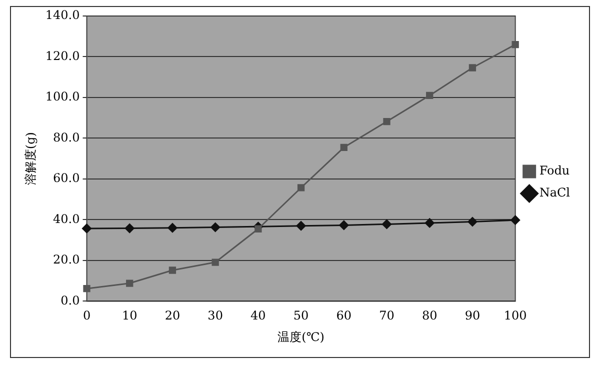 The width and height of the screenshot is (600, 369). I want to click on x-tick-label: 70, so click(386, 315).